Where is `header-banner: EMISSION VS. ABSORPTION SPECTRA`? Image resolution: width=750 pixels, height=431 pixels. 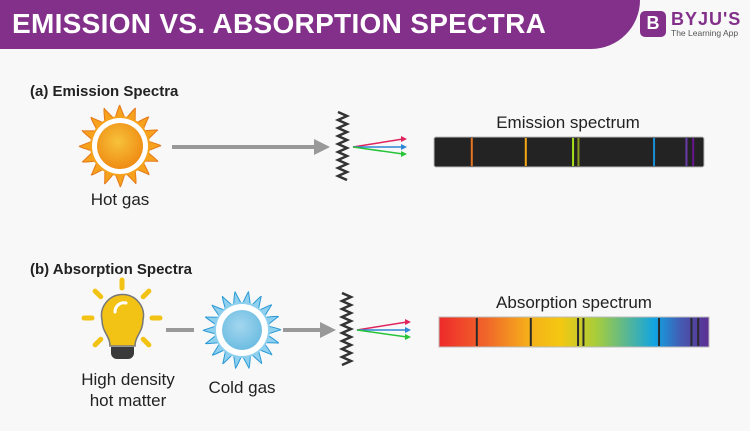
header-banner: EMISSION VS. ABSORPTION SPECTRA is located at coordinates (320, 24).